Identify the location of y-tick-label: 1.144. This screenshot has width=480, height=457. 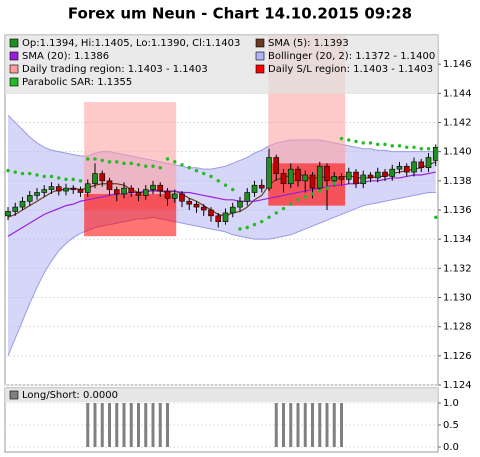
(457, 93).